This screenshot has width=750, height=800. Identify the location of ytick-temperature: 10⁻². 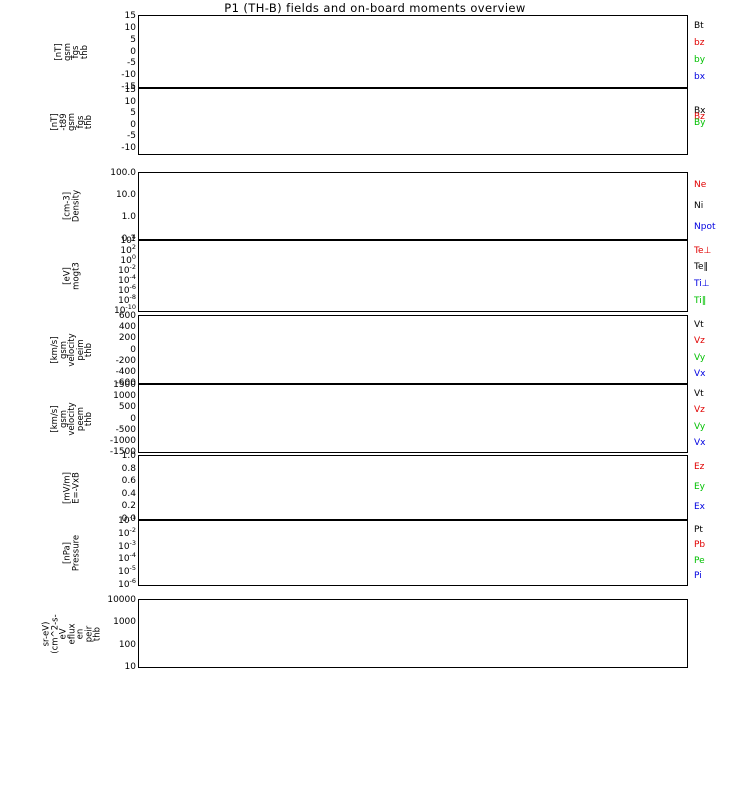
(127, 269).